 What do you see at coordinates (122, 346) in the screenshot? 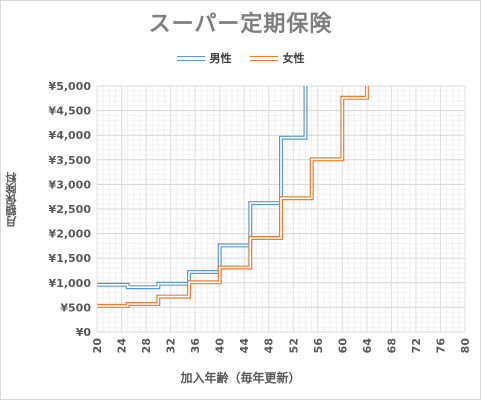
I see `x-tick-label: 24` at bounding box center [122, 346].